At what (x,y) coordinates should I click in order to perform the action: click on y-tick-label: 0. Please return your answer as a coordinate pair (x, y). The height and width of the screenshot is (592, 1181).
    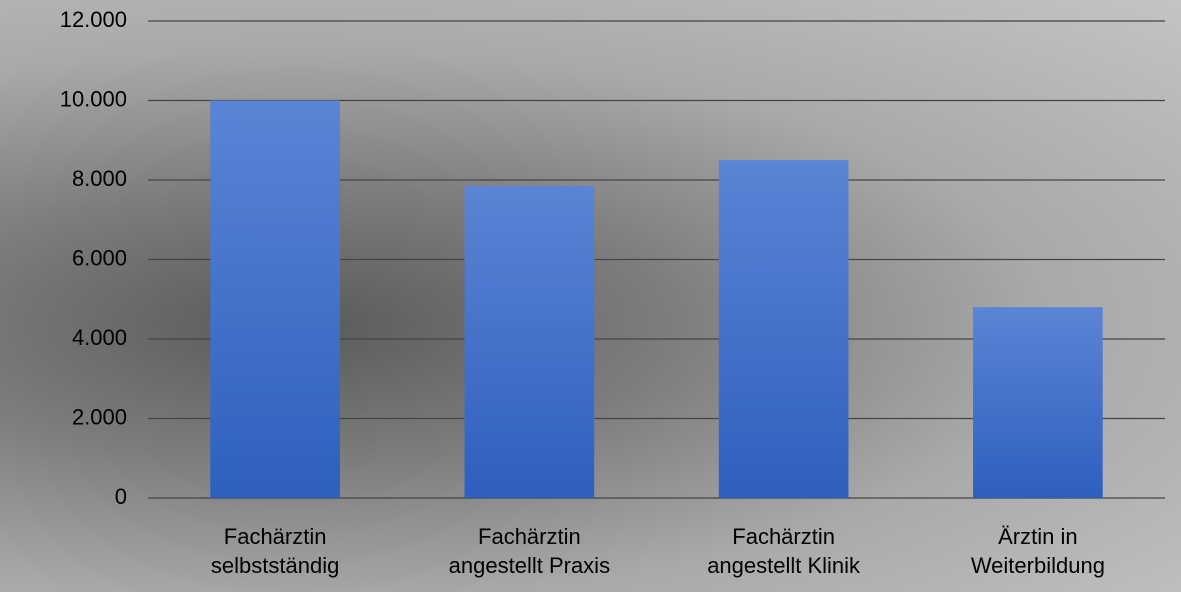
    Looking at the image, I should click on (121, 496).